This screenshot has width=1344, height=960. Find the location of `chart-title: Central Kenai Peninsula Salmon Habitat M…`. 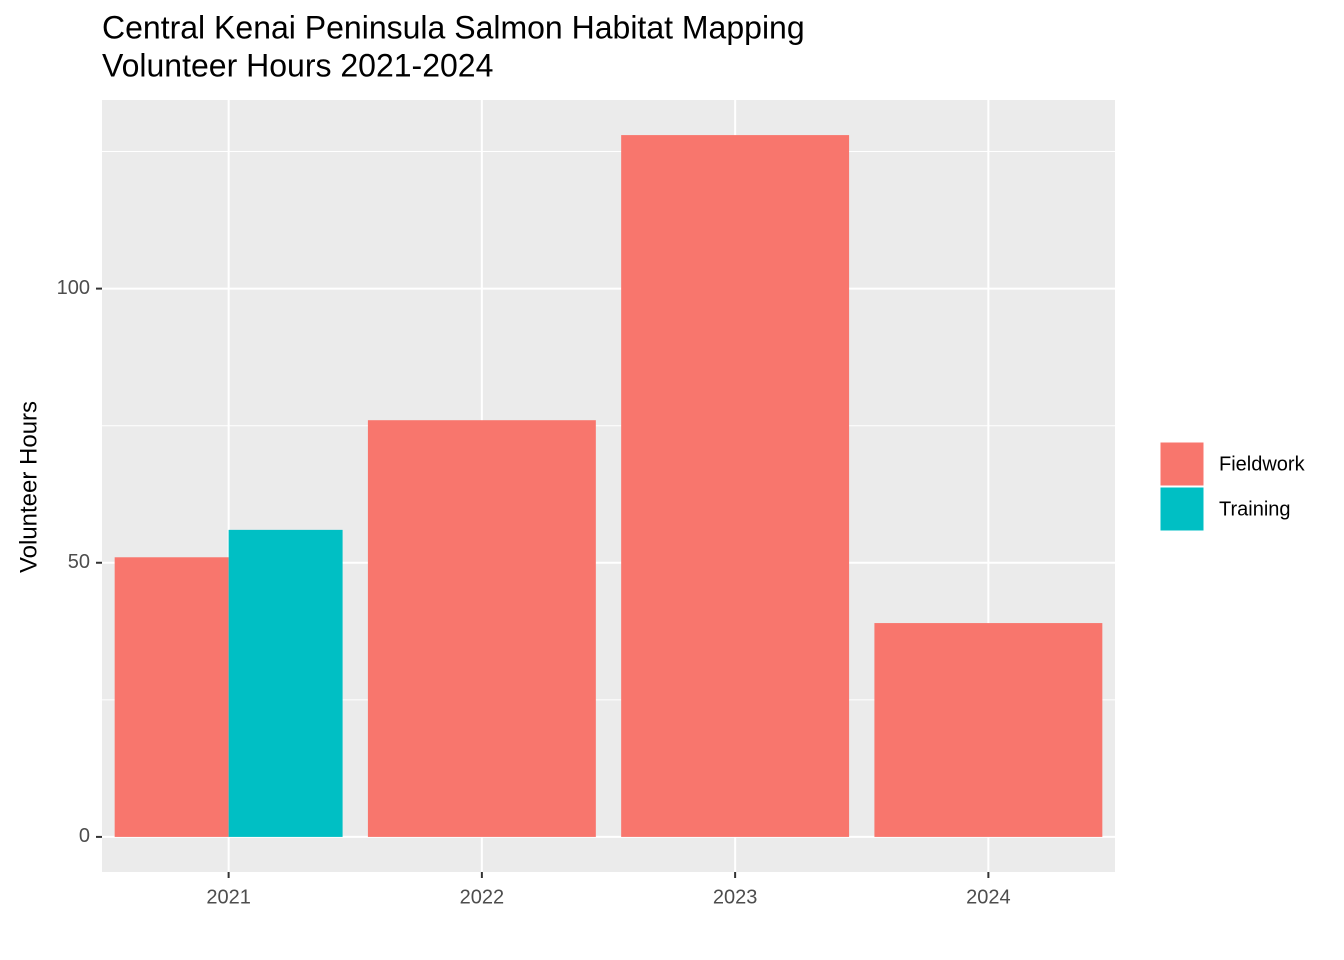

chart-title: Central Kenai Peninsula Salmon Habitat M… is located at coordinates (453, 27).